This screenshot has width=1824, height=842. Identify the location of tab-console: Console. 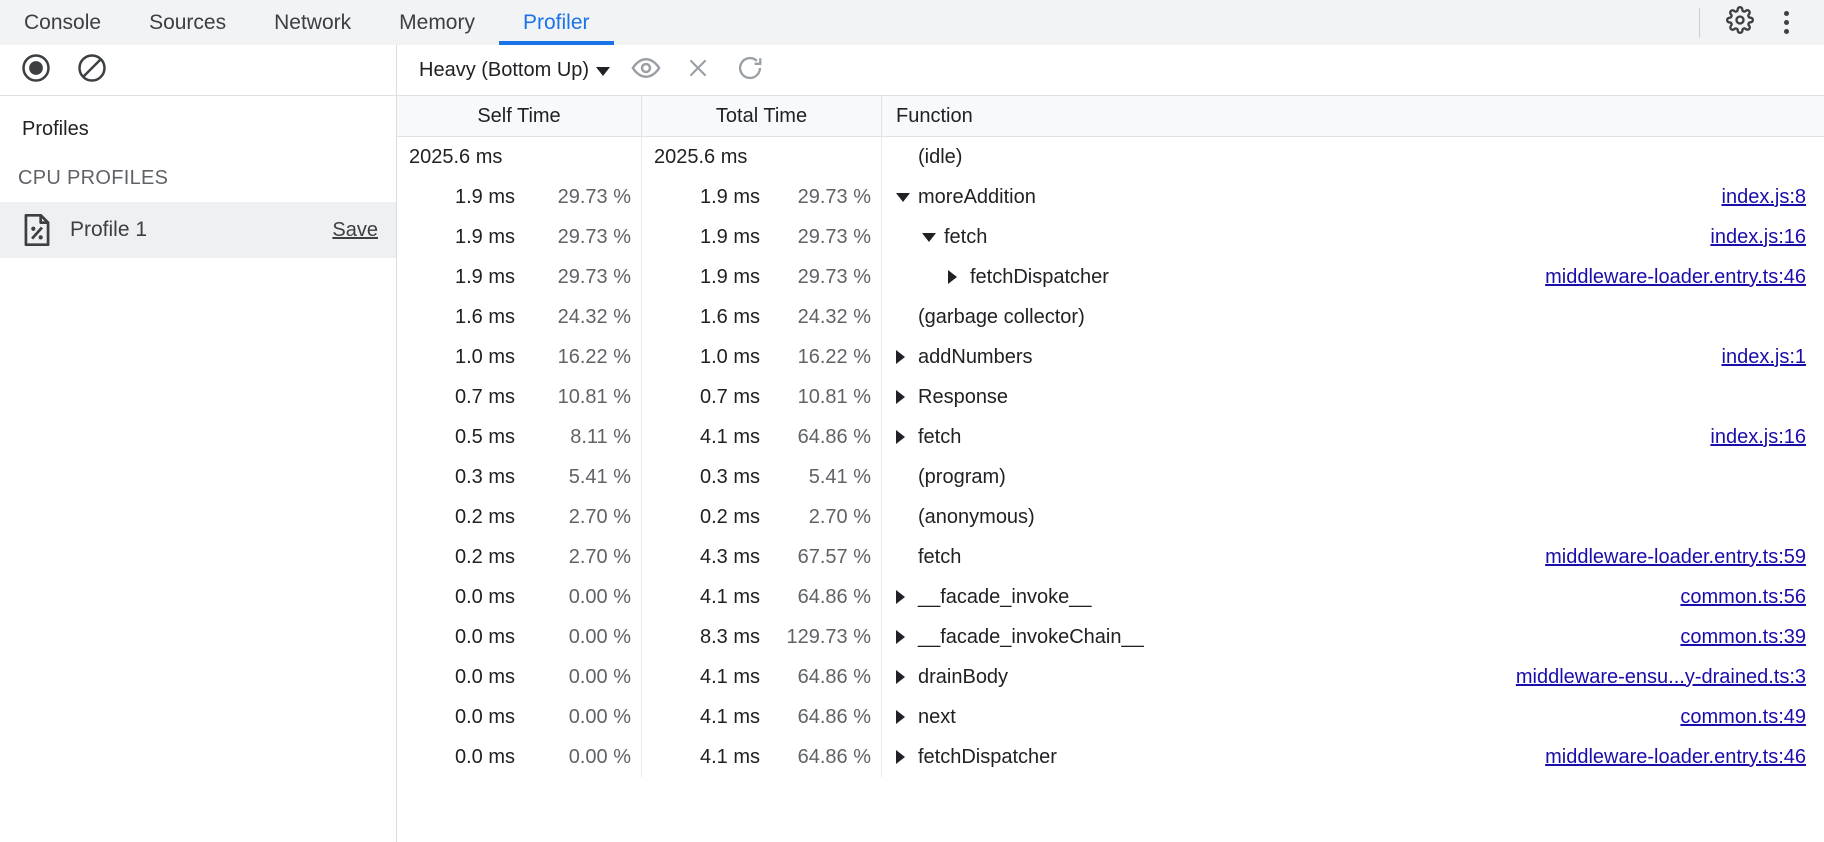
(63, 22).